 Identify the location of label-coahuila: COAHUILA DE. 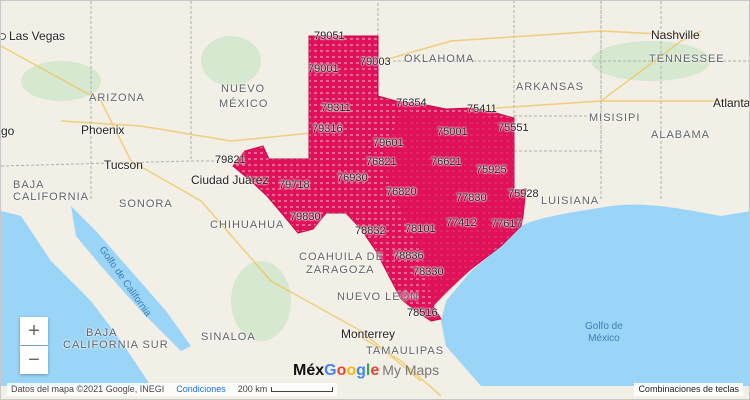
(341, 257).